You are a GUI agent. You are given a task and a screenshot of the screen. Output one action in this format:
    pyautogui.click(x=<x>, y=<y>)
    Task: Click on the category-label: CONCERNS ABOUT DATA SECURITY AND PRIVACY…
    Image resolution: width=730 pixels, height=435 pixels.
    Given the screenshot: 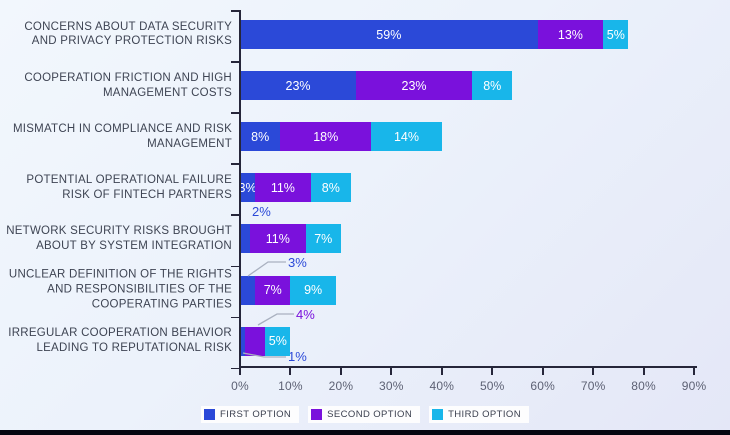 What is the action you would take?
    pyautogui.click(x=128, y=34)
    